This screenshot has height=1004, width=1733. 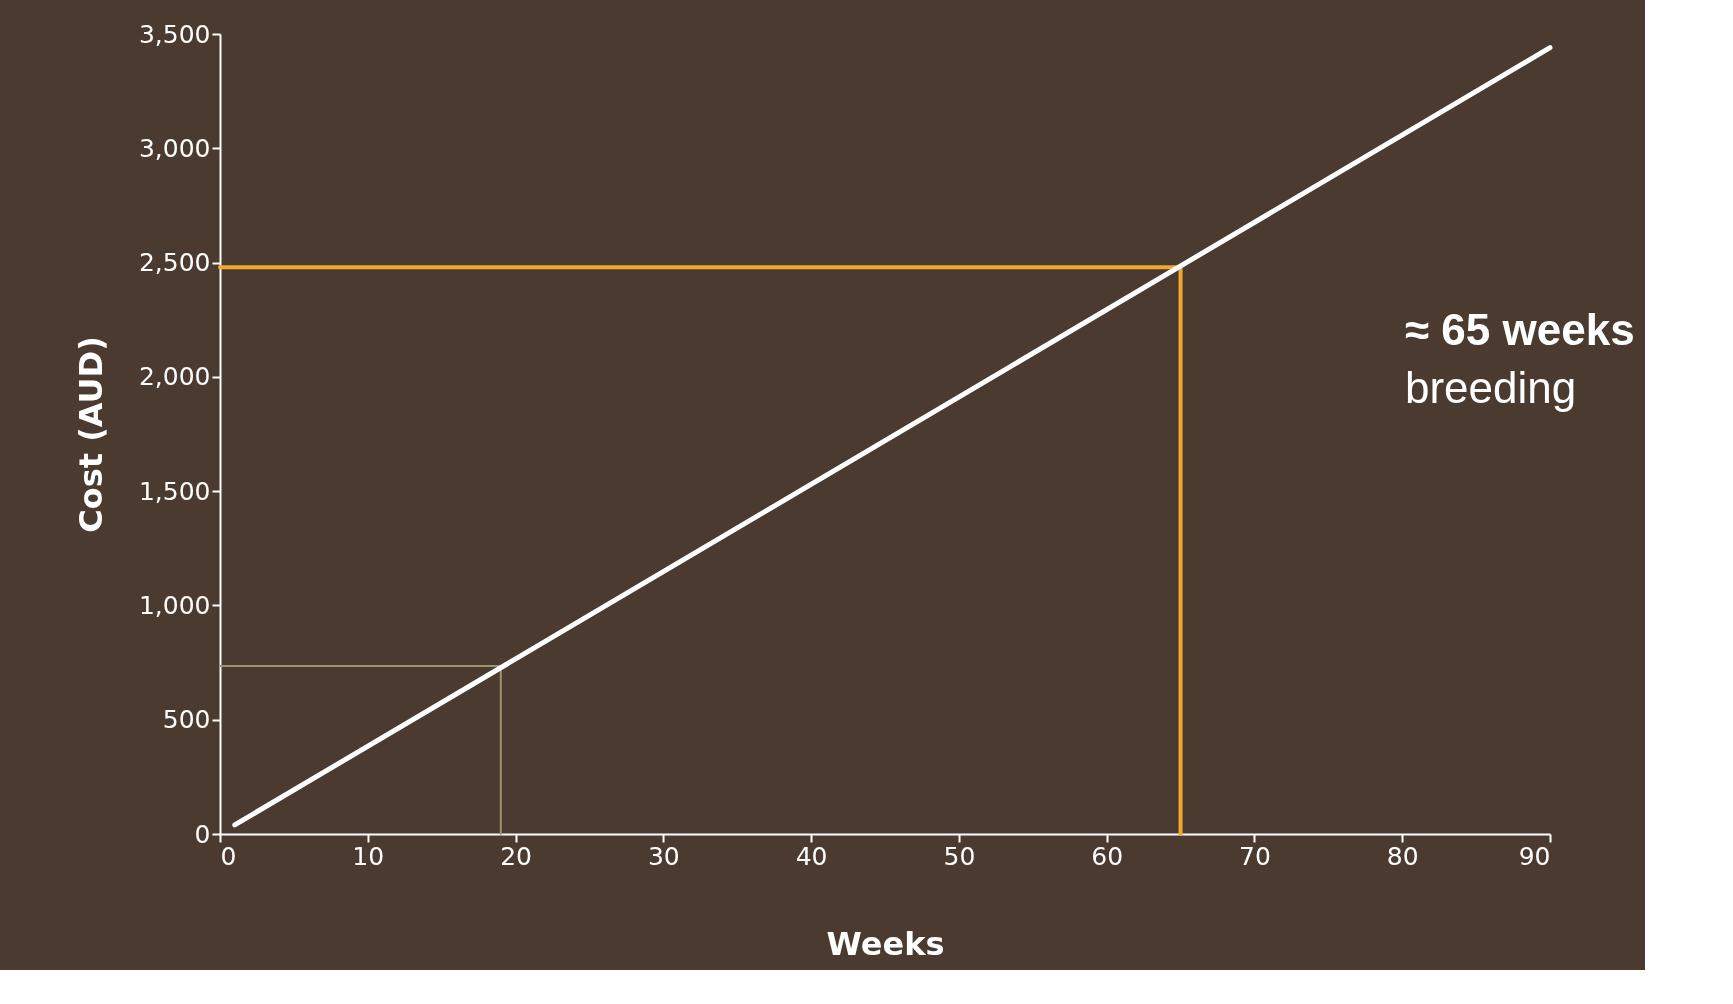 What do you see at coordinates (885, 943) in the screenshot?
I see `x-axis-title: Weeks` at bounding box center [885, 943].